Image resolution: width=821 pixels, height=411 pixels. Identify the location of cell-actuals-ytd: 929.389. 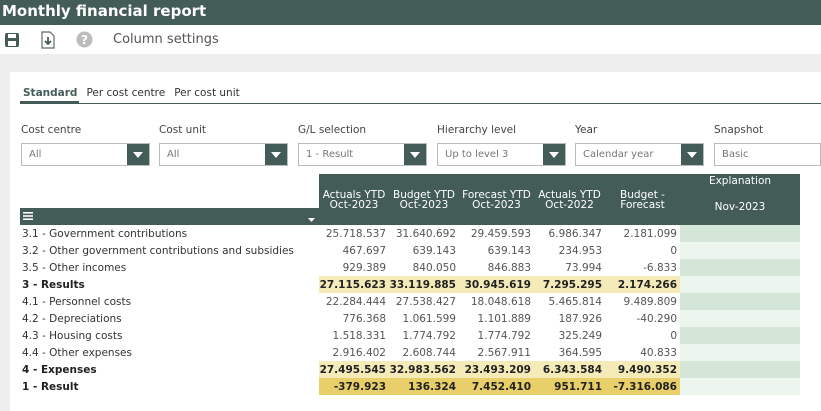
(364, 267).